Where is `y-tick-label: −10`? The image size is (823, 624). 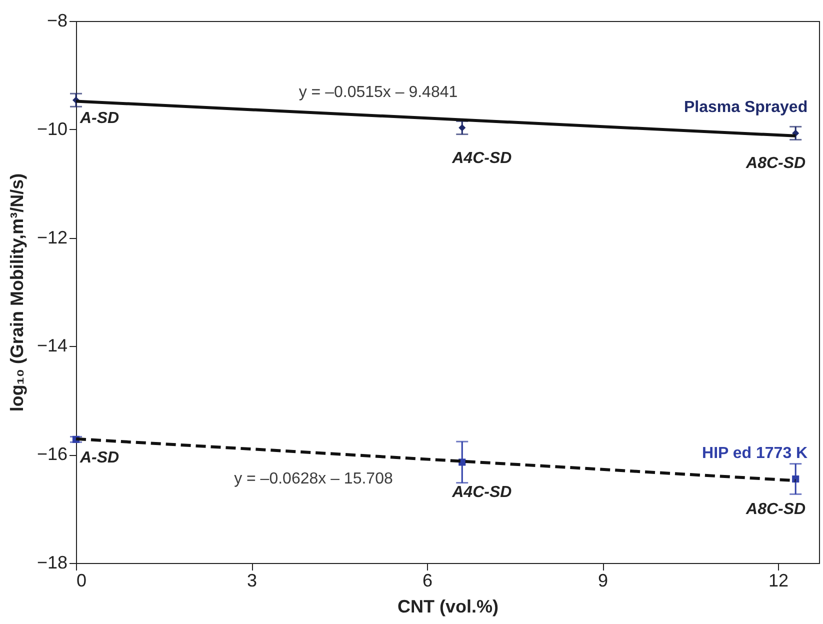 y-tick-label: −10 is located at coordinates (52, 128).